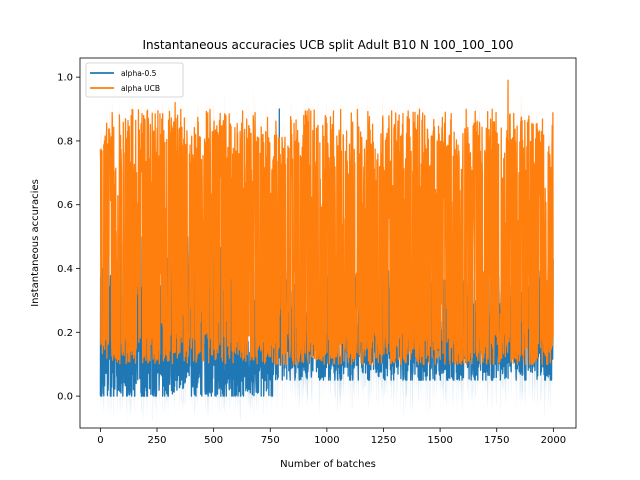  What do you see at coordinates (326, 440) in the screenshot?
I see `x-tick-label: 1000` at bounding box center [326, 440].